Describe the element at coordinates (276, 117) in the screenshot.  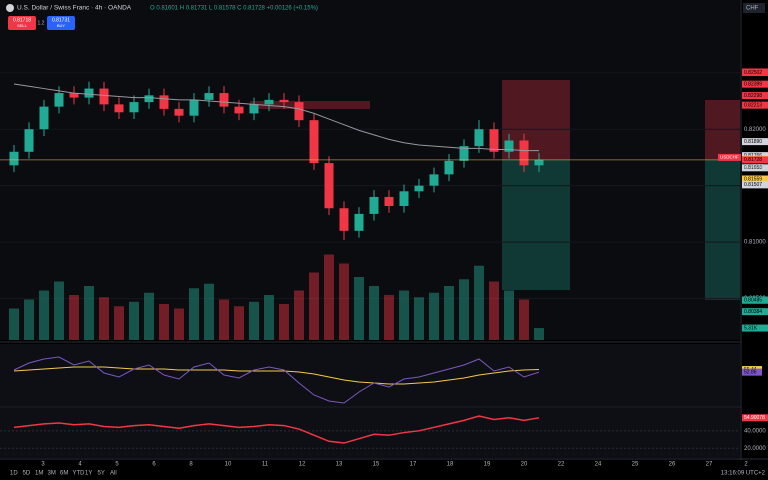
I see `moving-average` at that location.